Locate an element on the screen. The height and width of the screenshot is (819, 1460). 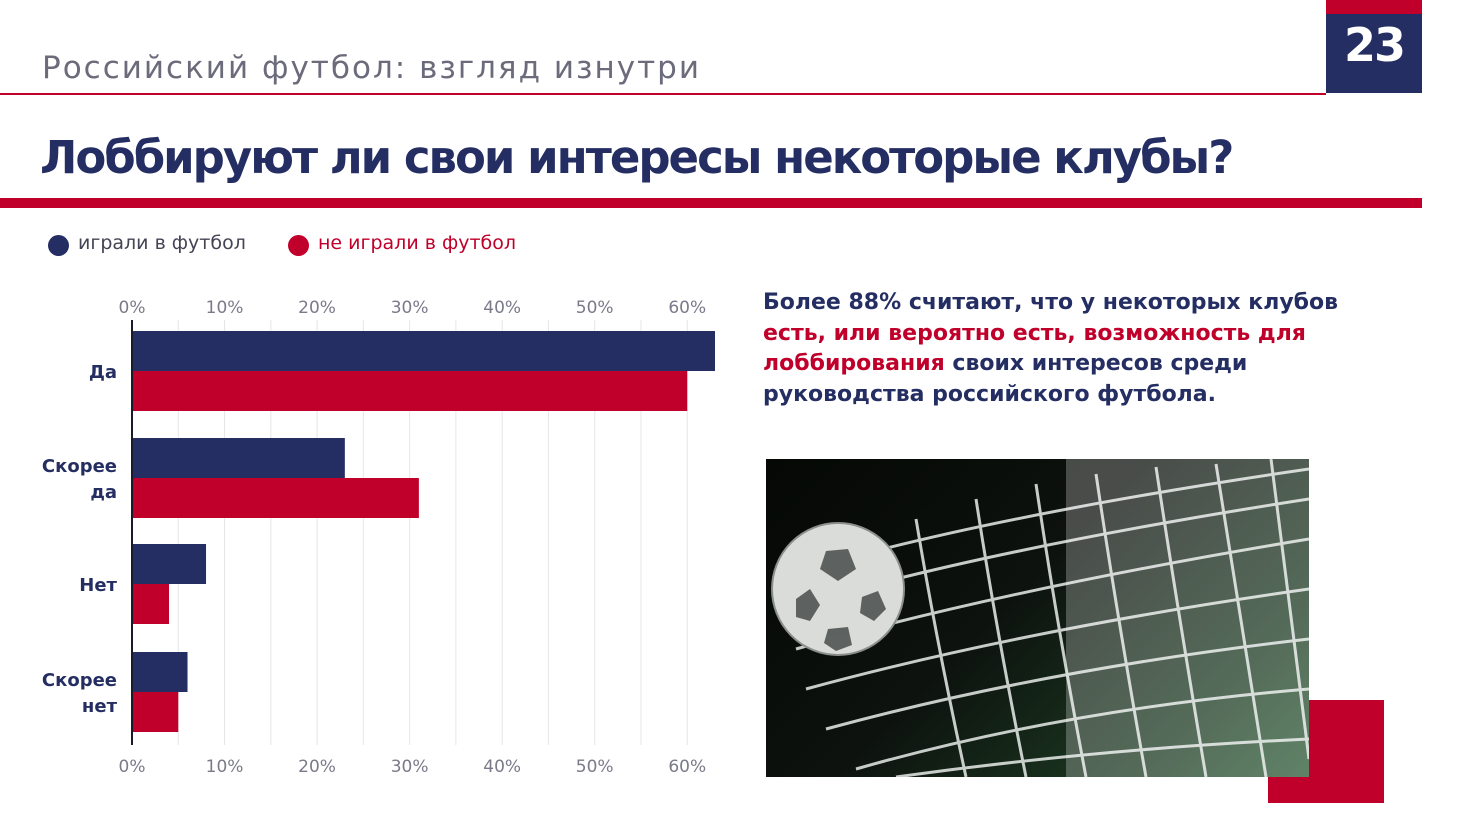
x-tick-label-top: 30% is located at coordinates (410, 308).